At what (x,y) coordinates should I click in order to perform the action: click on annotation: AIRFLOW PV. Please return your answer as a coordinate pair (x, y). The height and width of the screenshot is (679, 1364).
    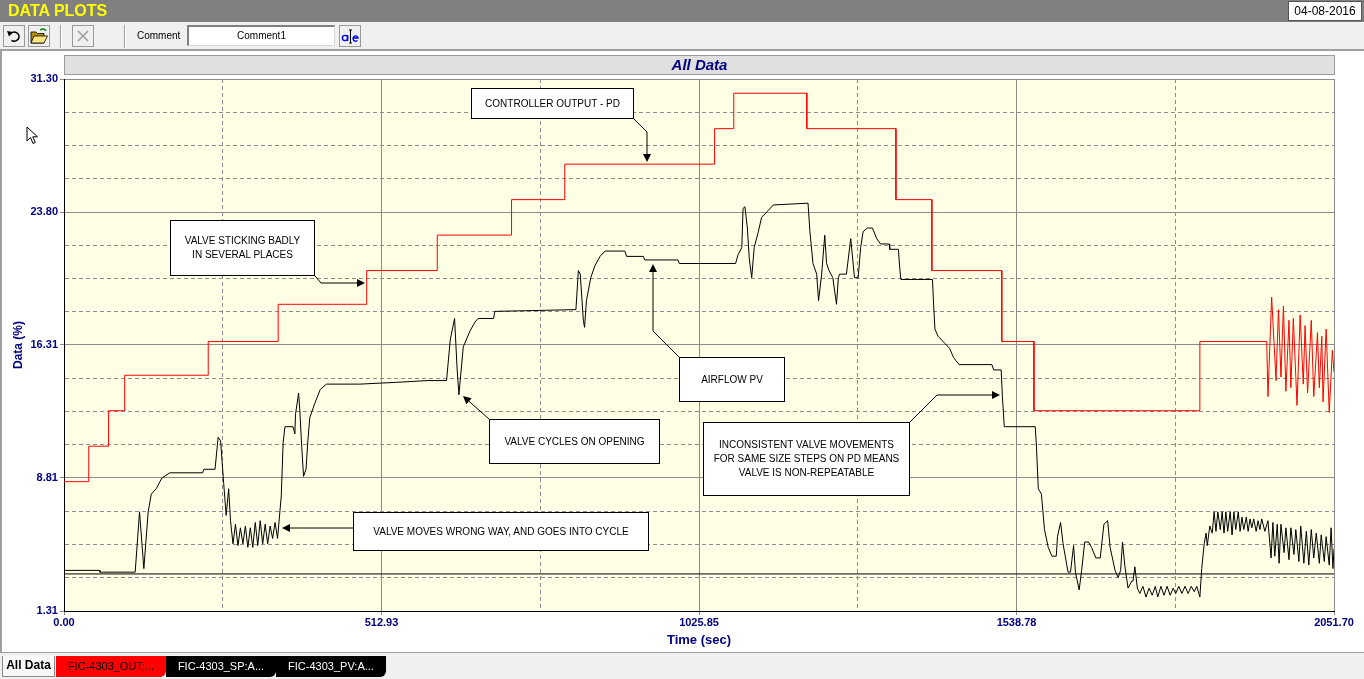
    Looking at the image, I should click on (732, 379).